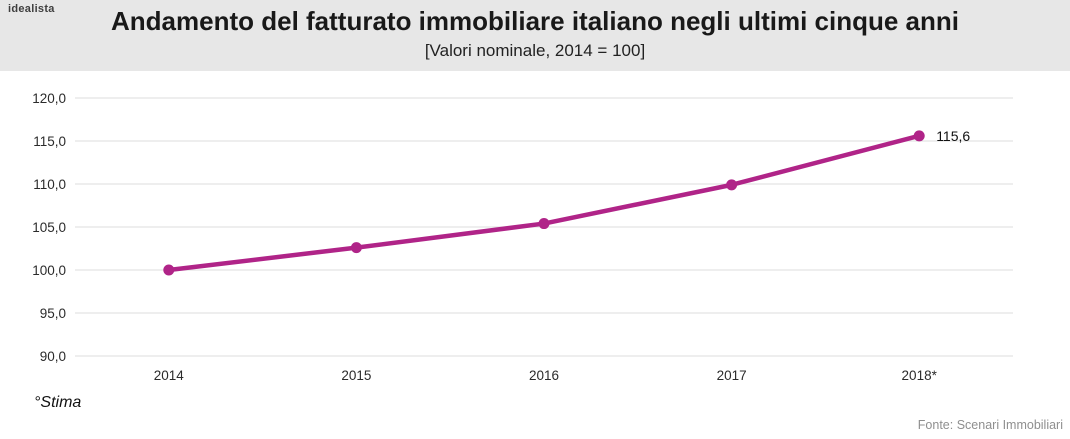 This screenshot has height=439, width=1070. I want to click on y-axis-tick-label: 105,0, so click(49, 227).